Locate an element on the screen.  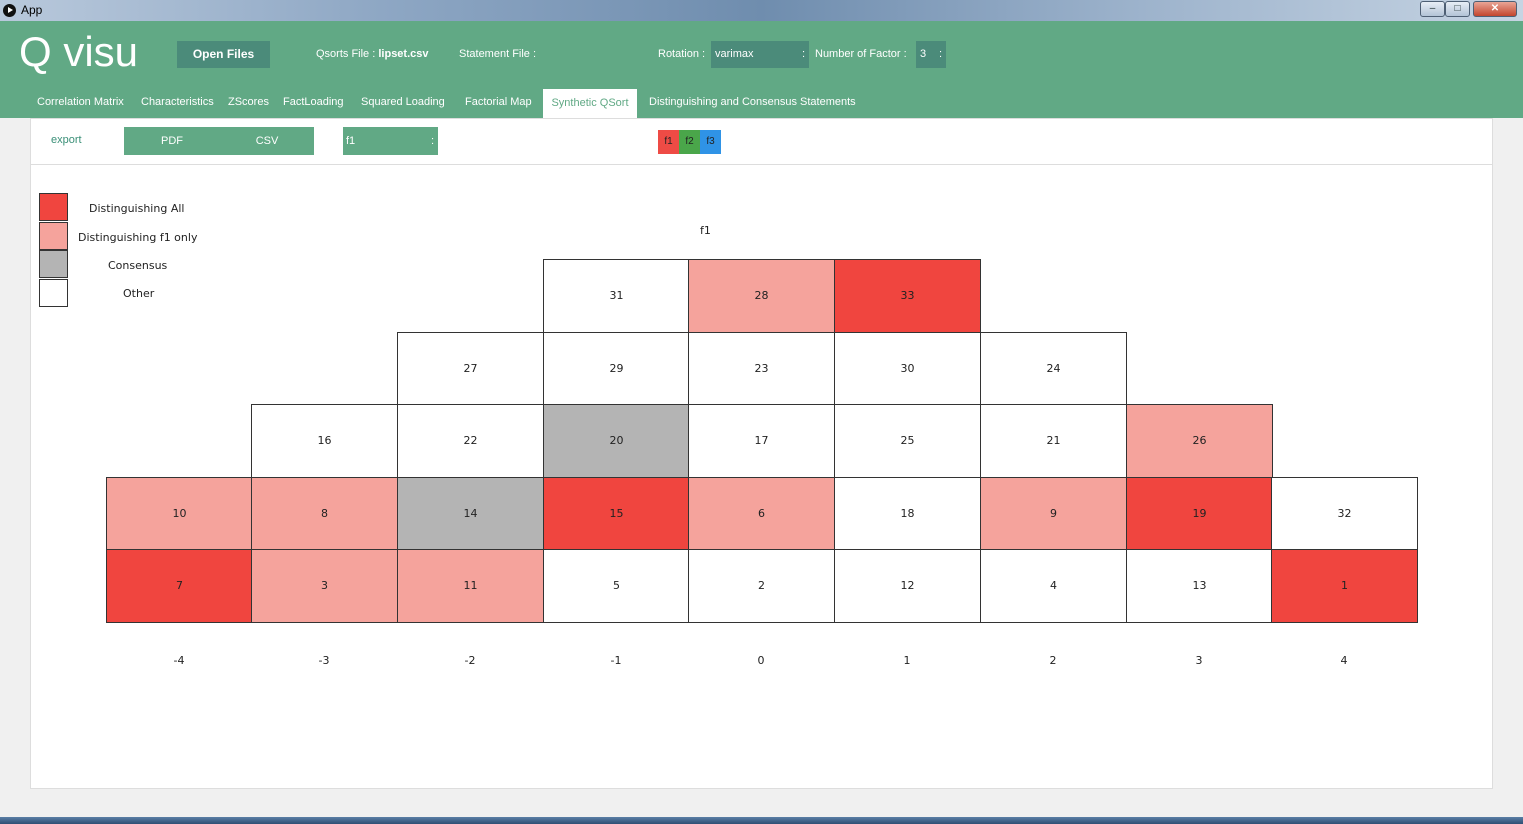
legend-swatch-consensus is located at coordinates (53, 264).